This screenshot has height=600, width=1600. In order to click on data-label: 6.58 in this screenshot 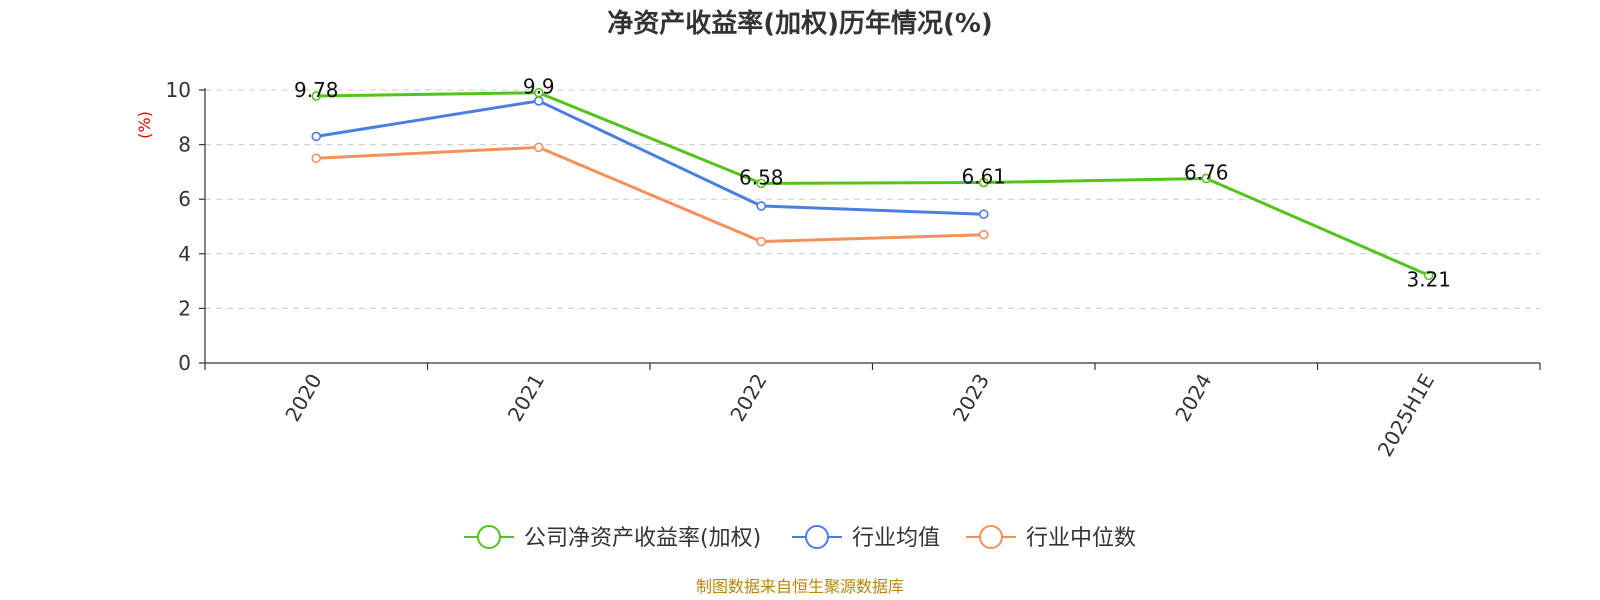, I will do `click(761, 177)`.